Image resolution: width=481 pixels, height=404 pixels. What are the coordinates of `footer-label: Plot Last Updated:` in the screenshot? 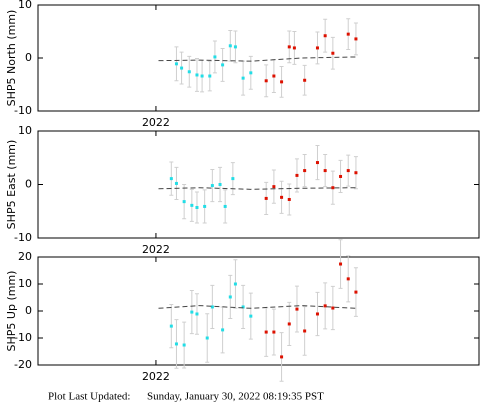 It's located at (89, 397).